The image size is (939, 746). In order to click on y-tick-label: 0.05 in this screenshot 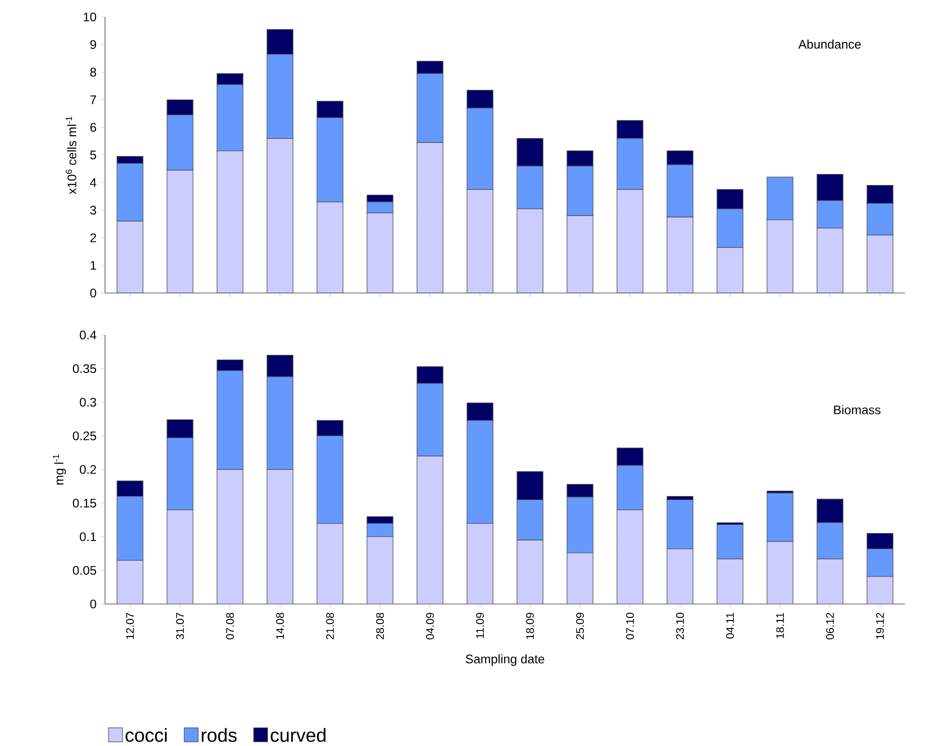, I will do `click(84, 570)`.